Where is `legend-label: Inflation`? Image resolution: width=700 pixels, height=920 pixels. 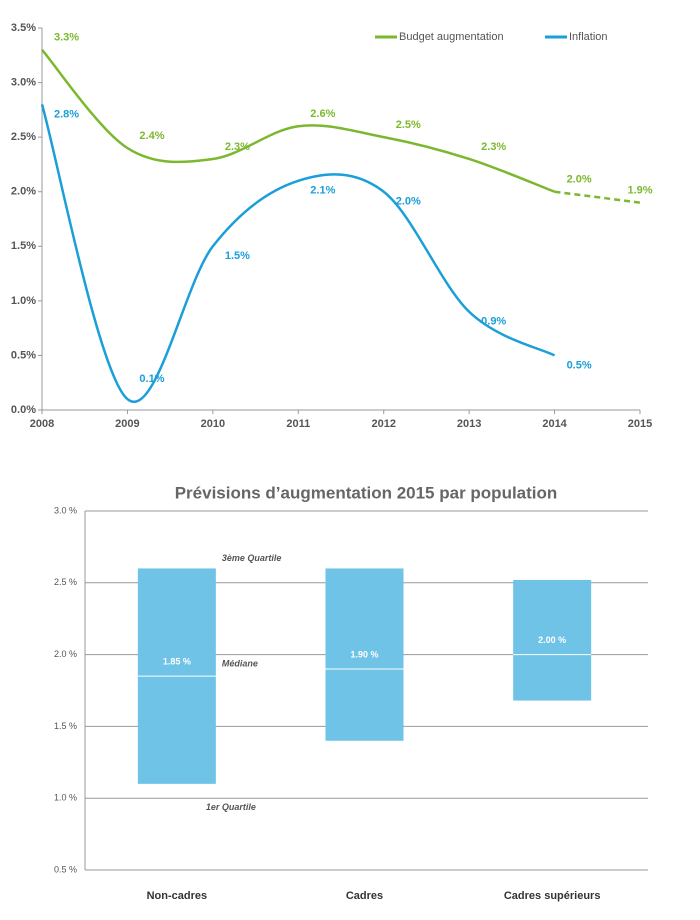 legend-label: Inflation is located at coordinates (588, 37).